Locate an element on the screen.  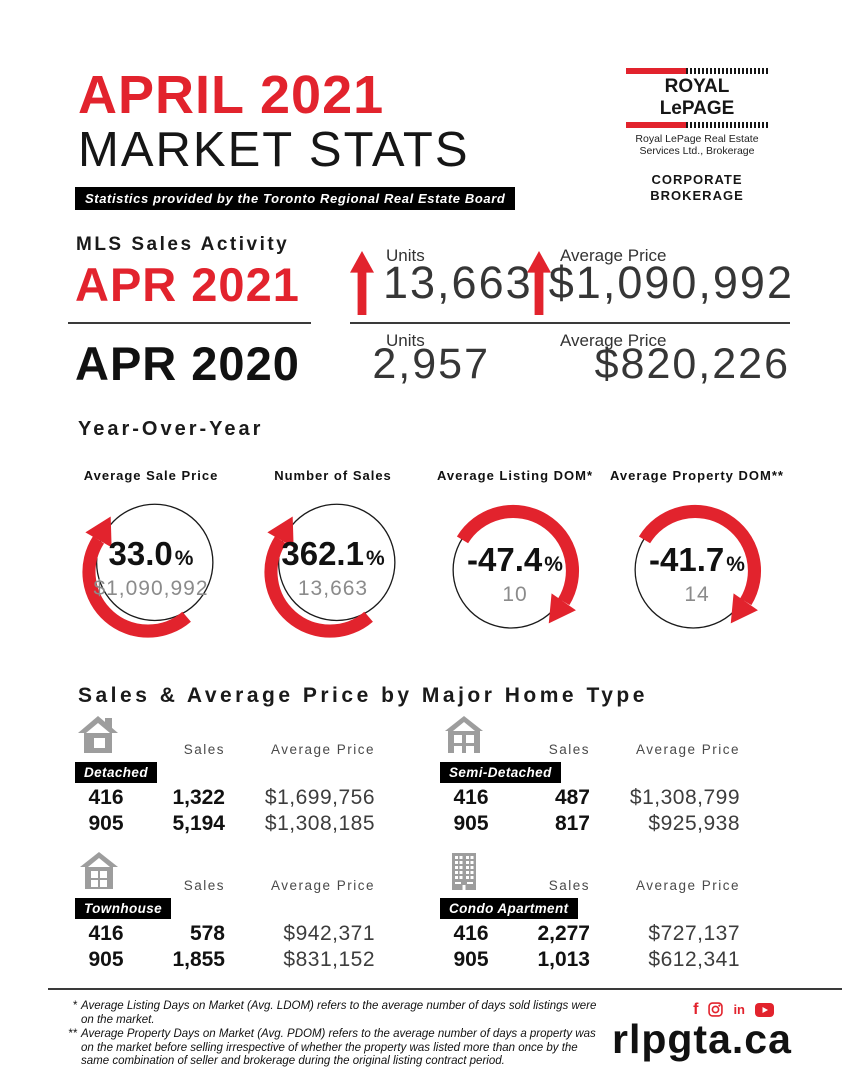
sales-value: 1,322 is located at coordinates (198, 797).